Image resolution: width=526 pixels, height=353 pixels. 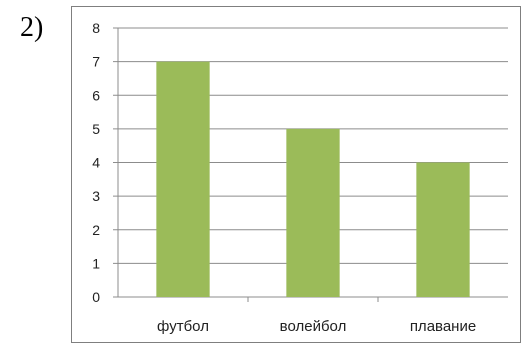 I want to click on y-tick-label: 0, so click(x=96, y=297).